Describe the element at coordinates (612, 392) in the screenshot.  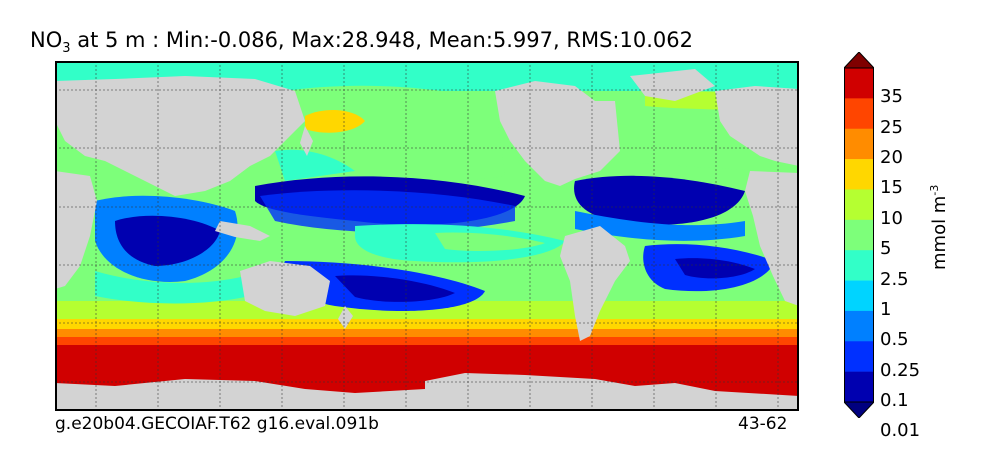
I see `antarctica-west` at that location.